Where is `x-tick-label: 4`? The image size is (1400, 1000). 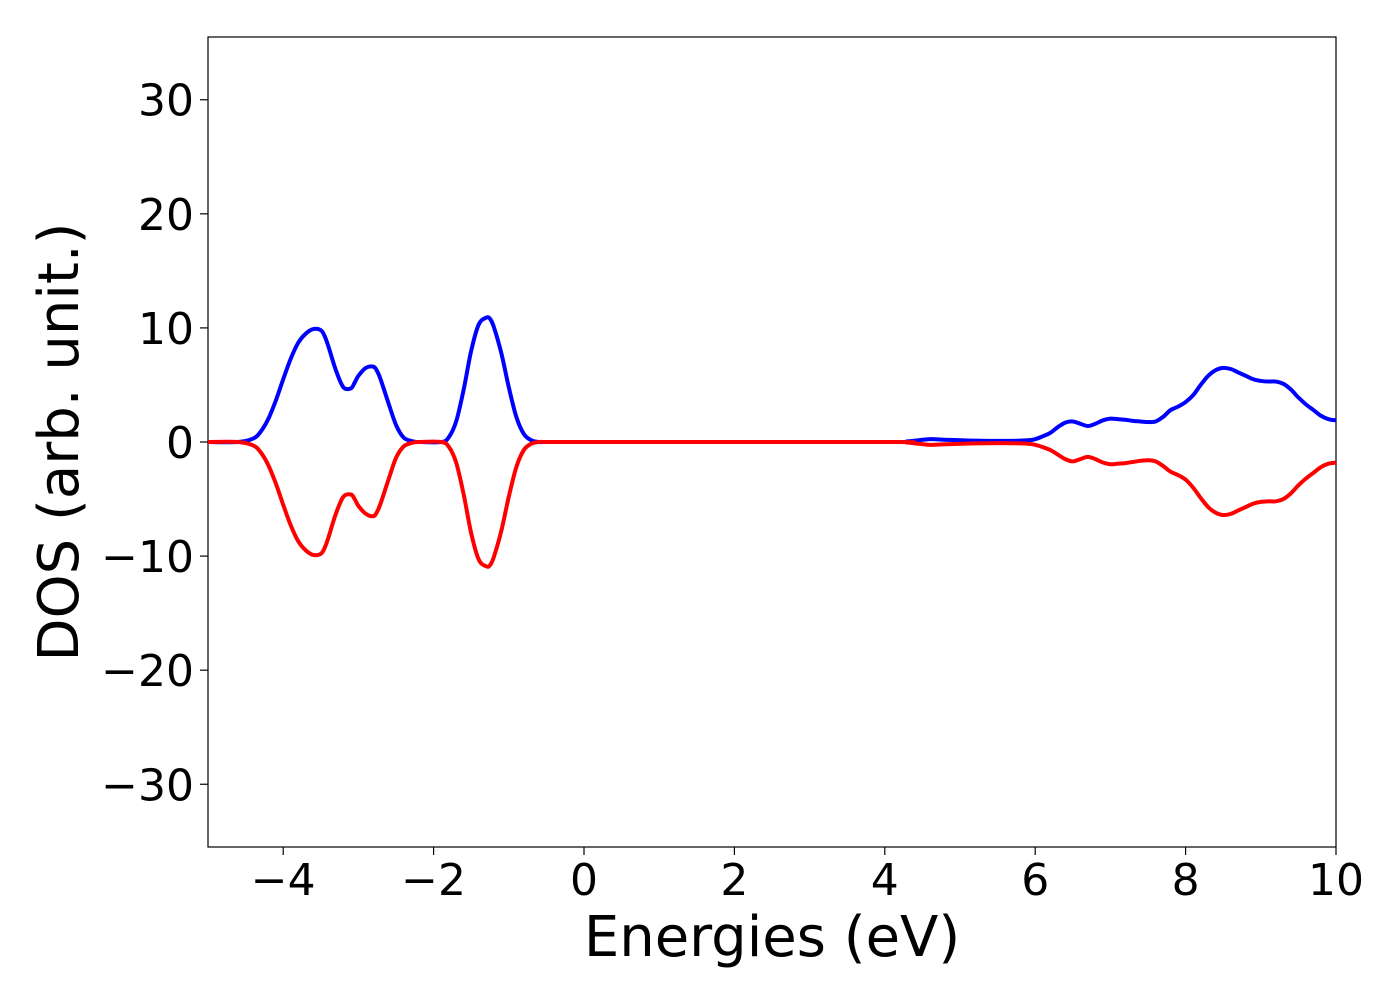
x-tick-label: 4 is located at coordinates (885, 880).